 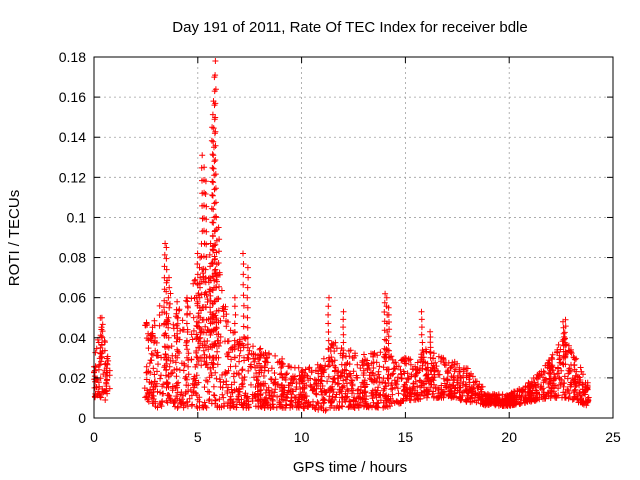 I want to click on x-tick-label: 10, so click(x=302, y=437).